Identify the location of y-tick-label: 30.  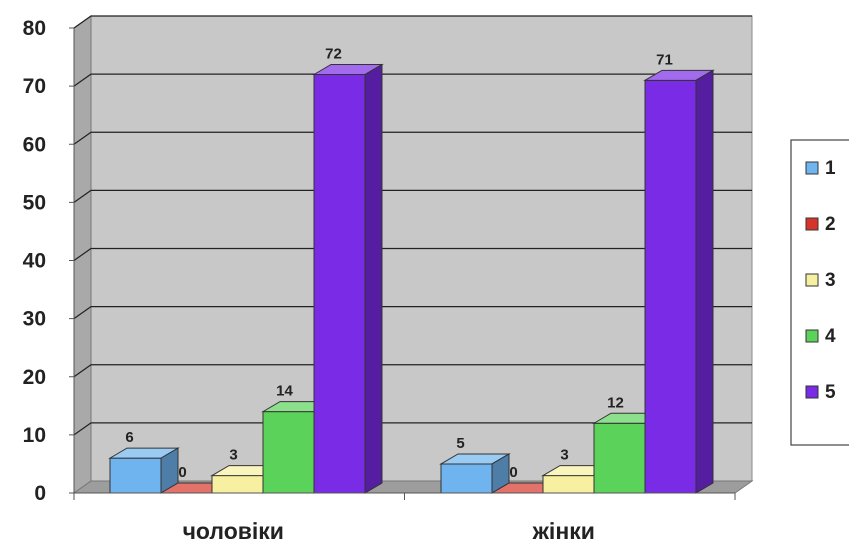
(34, 319).